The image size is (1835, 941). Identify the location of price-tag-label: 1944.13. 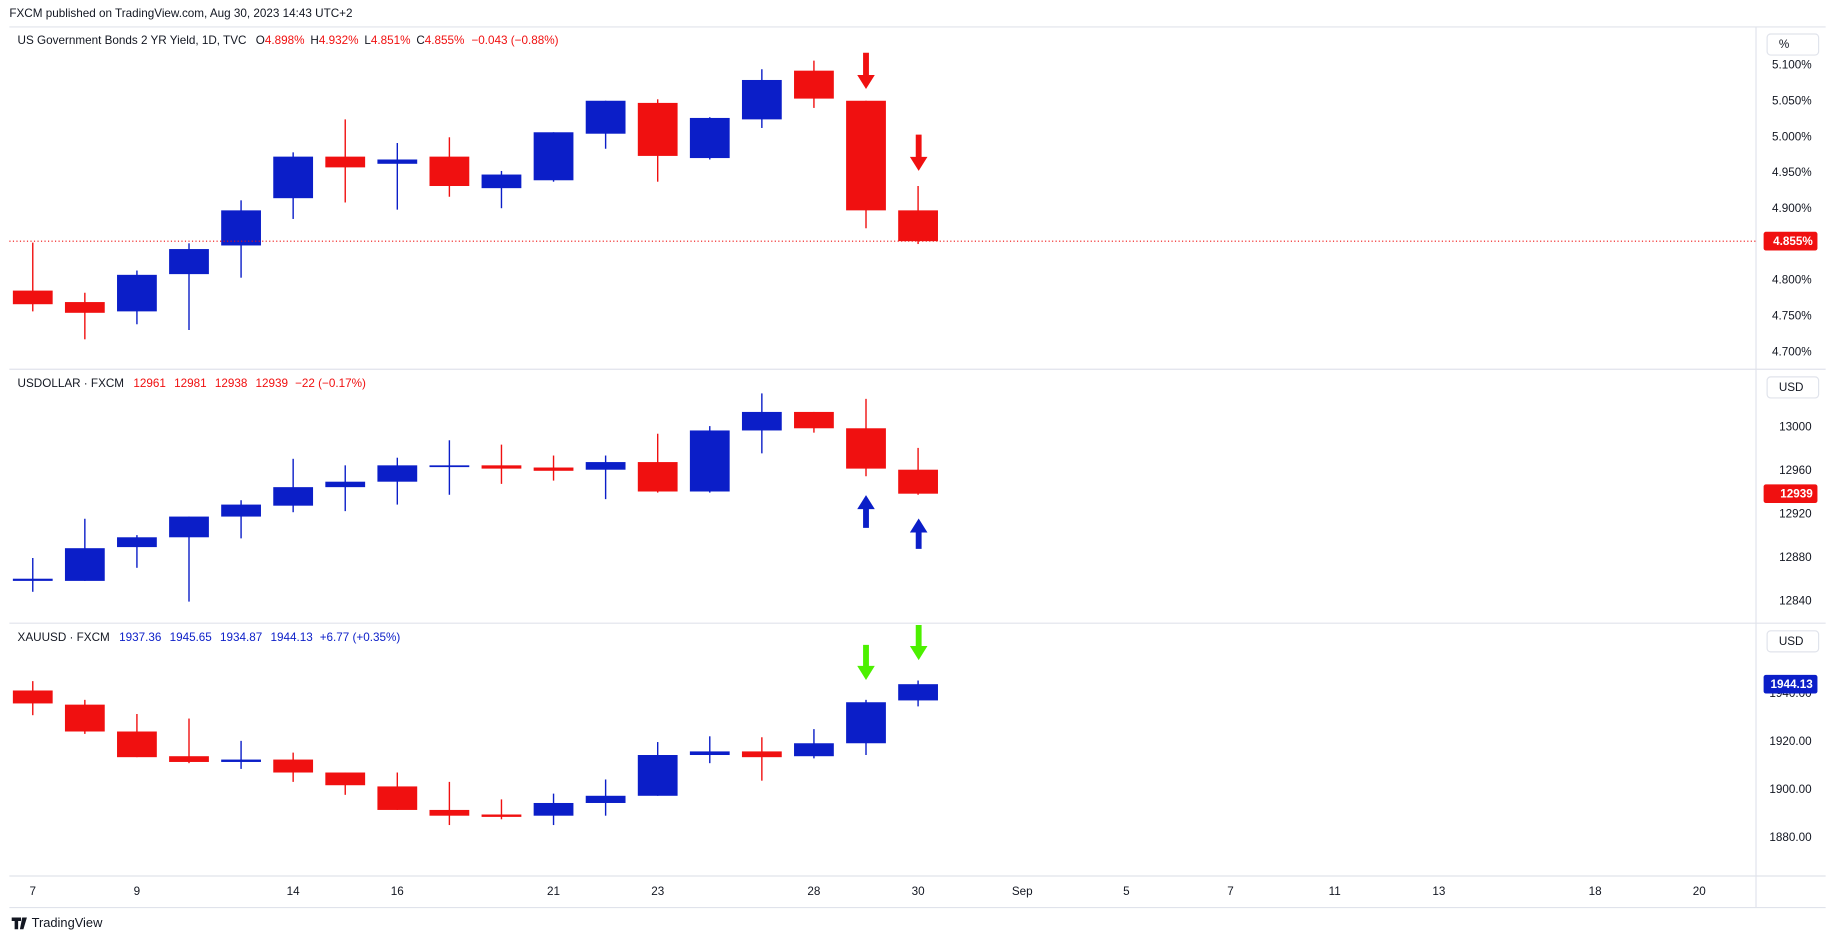
(1792, 684).